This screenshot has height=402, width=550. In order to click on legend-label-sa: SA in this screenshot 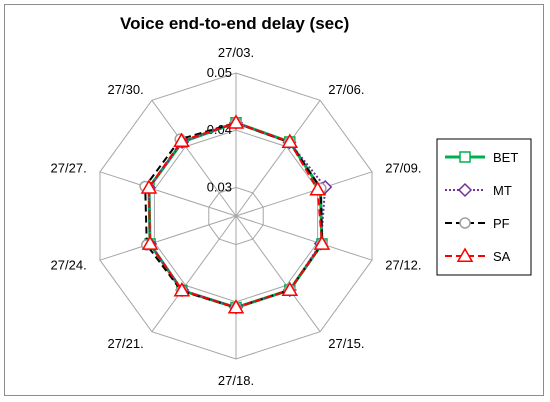, I will do `click(502, 256)`.